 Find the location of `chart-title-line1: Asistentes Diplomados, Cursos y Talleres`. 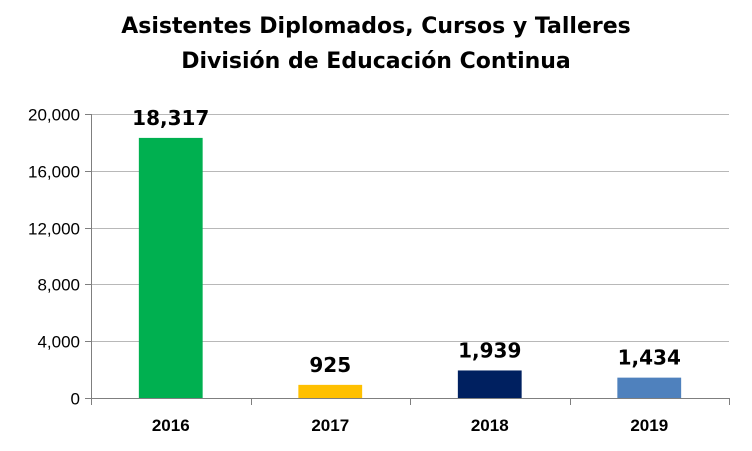

chart-title-line1: Asistentes Diplomados, Cursos y Talleres is located at coordinates (376, 26).